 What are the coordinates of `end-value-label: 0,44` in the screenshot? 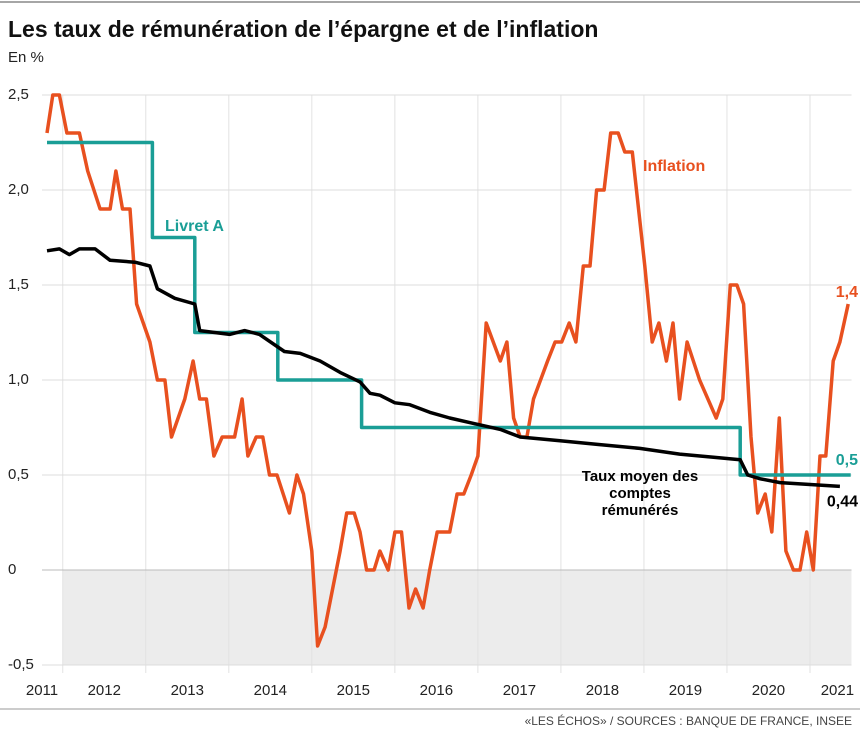 It's located at (842, 502).